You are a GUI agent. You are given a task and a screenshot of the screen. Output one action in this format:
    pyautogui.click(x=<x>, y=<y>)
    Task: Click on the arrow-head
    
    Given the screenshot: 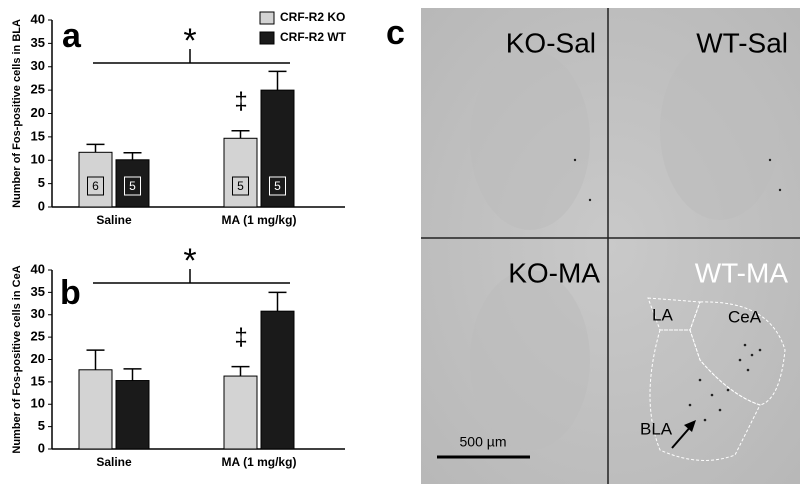 What is the action you would take?
    pyautogui.click(x=690, y=426)
    